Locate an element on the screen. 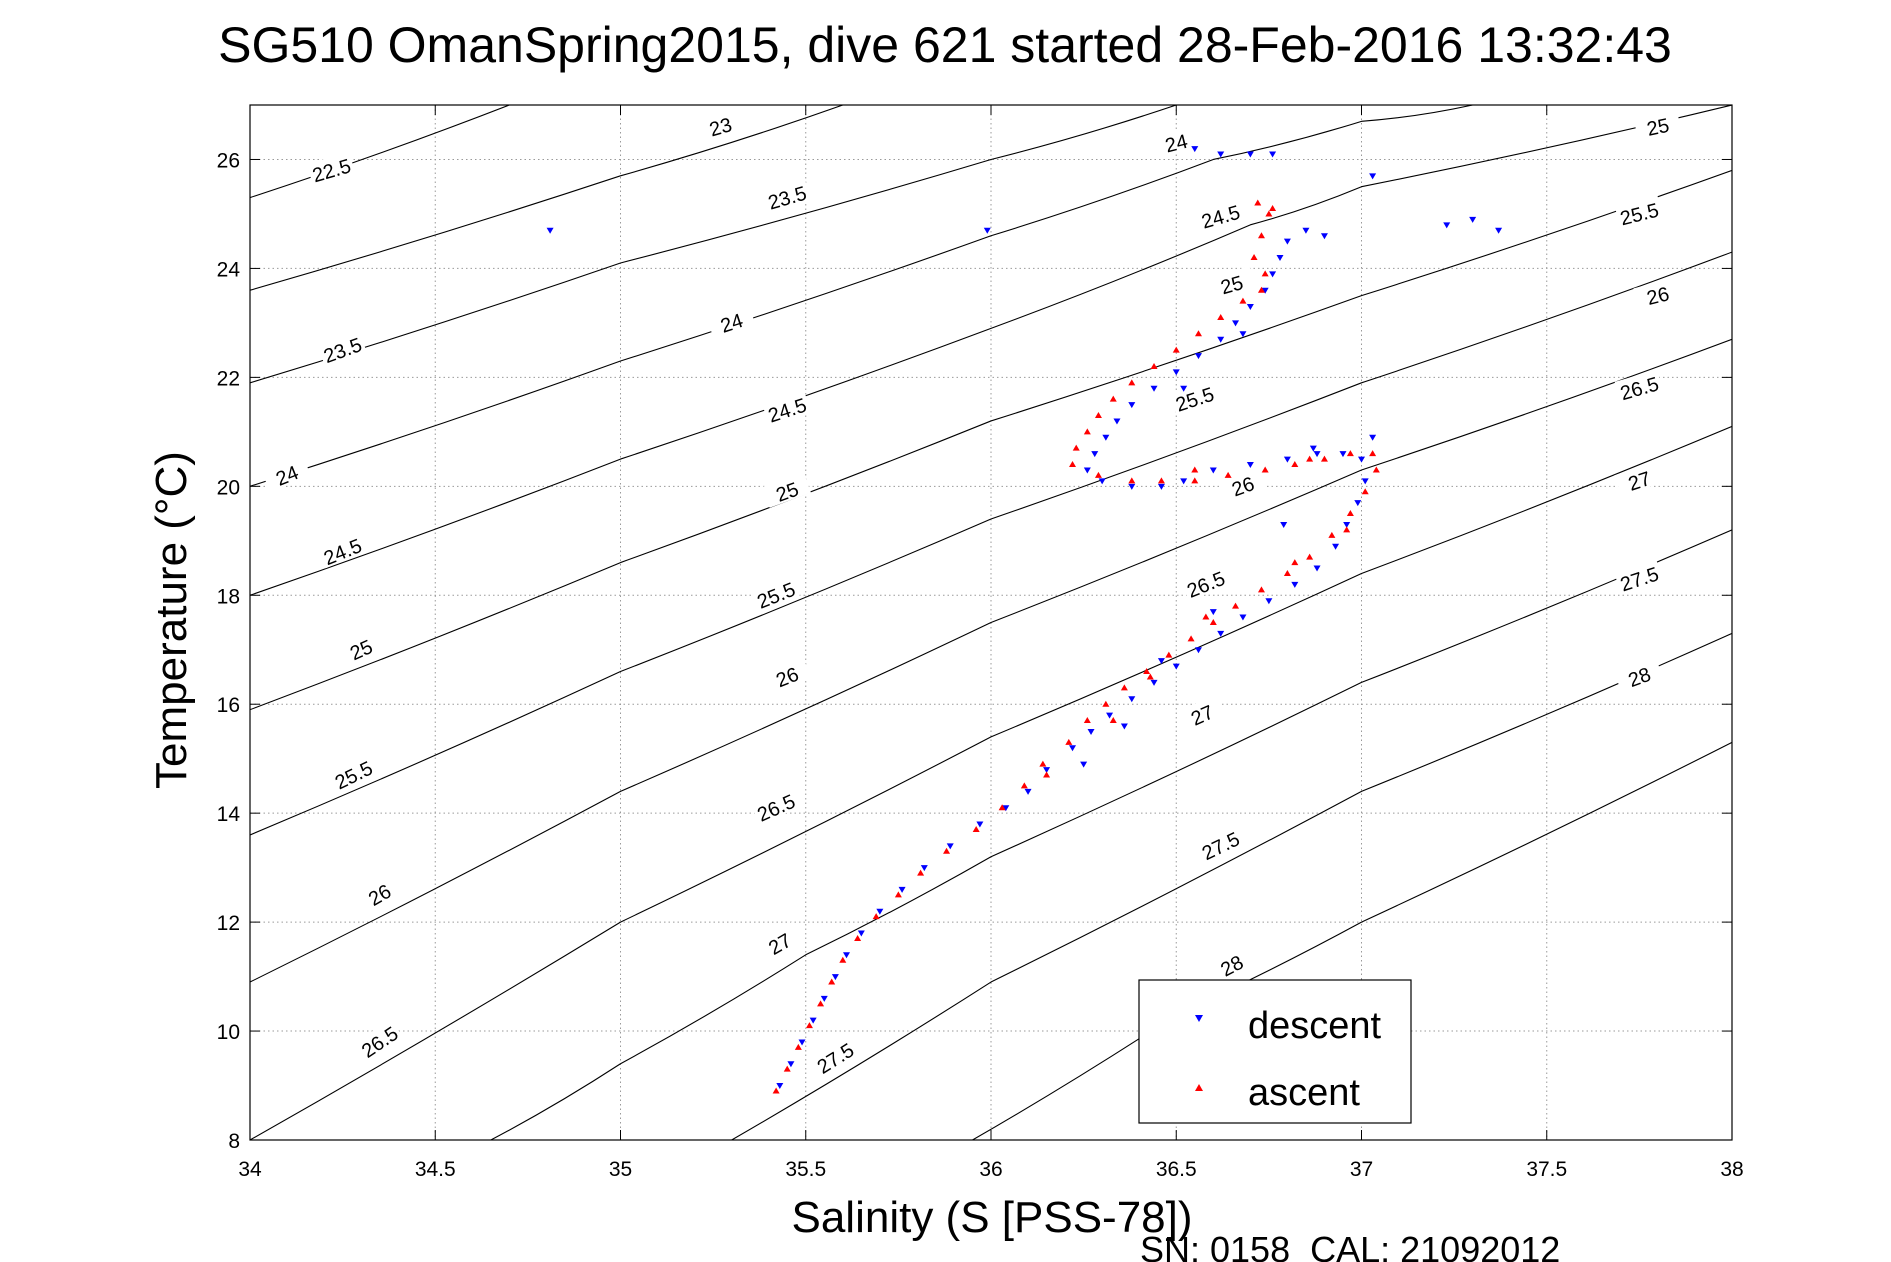 The height and width of the screenshot is (1262, 1891). y-tick-label: 24 is located at coordinates (229, 269).